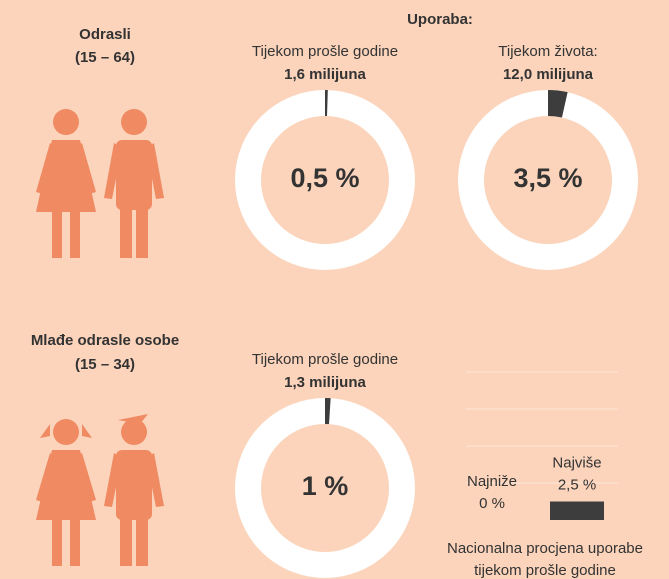 Image resolution: width=669 pixels, height=579 pixels. What do you see at coordinates (134, 490) in the screenshot?
I see `young-man-icon` at bounding box center [134, 490].